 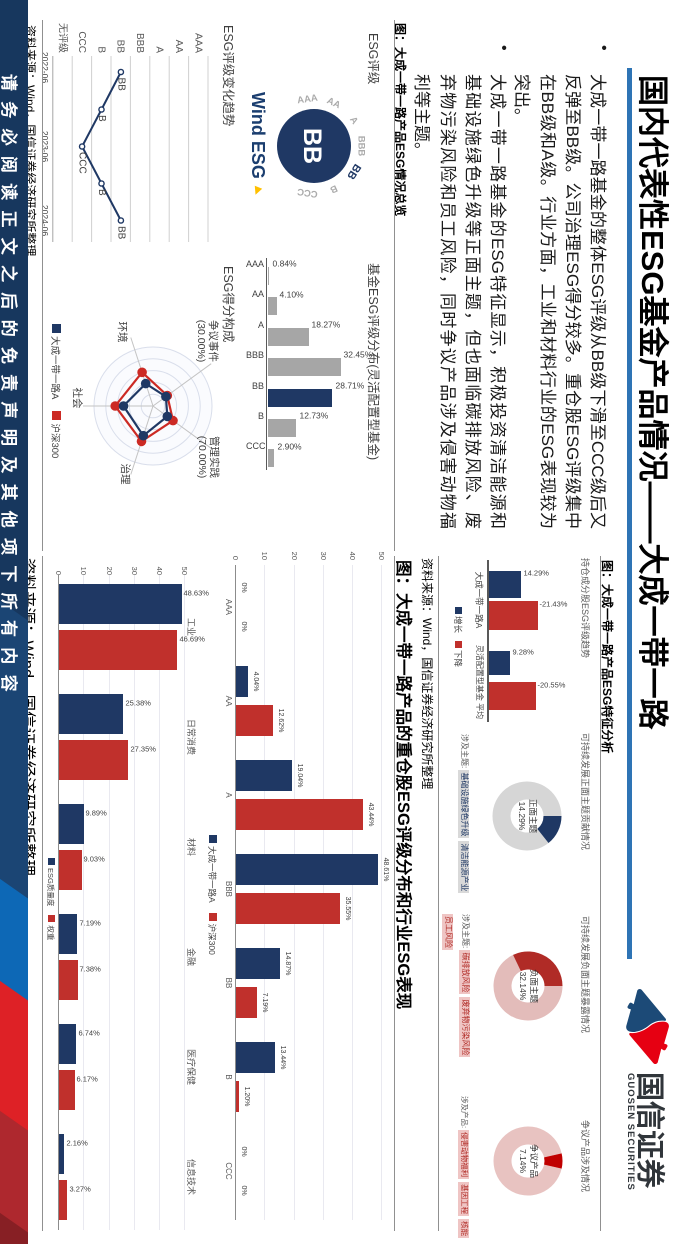 I want to click on svg-text: 2023-06, so click(x=45, y=146).